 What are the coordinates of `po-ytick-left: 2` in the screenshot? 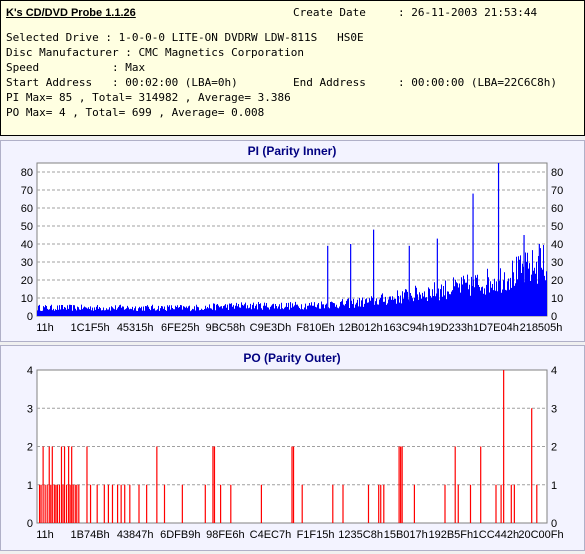 It's located at (30, 448).